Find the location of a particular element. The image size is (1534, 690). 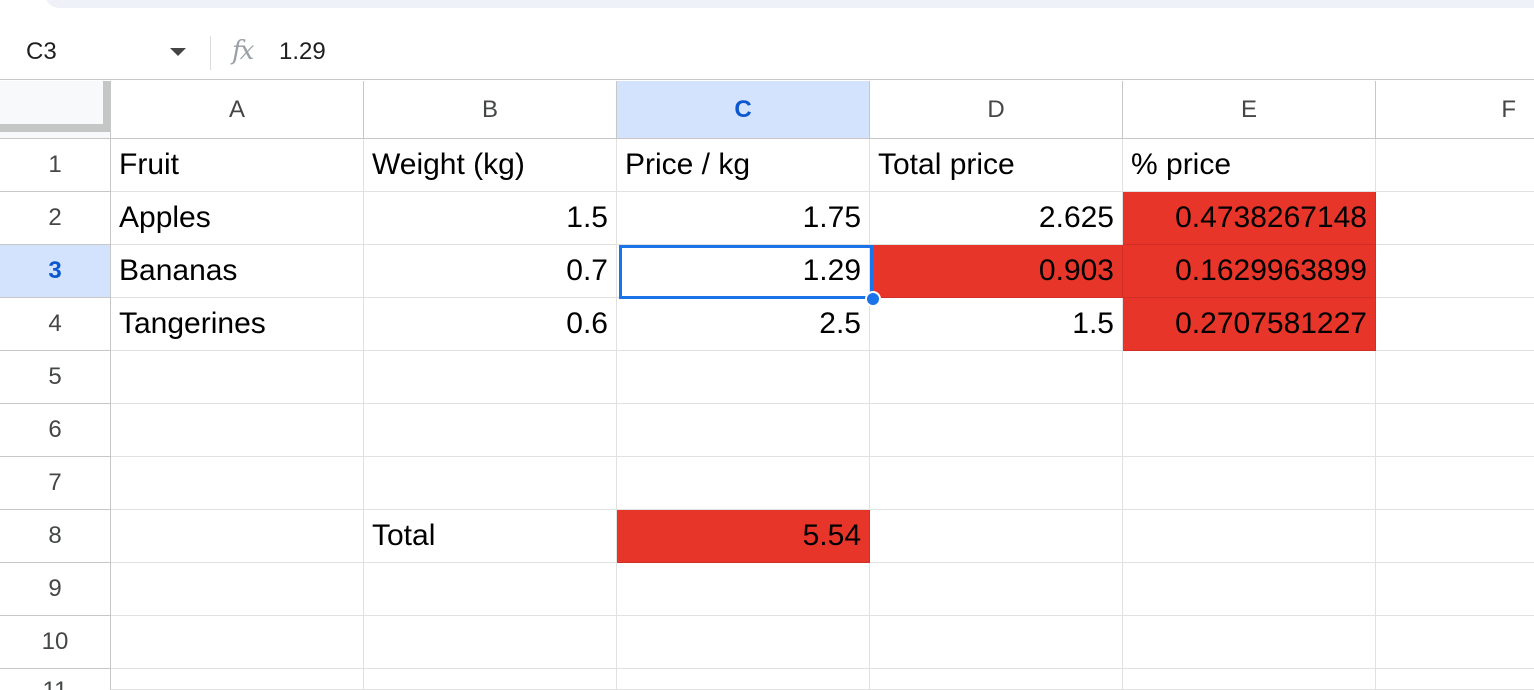

cell-a9 is located at coordinates (237, 589).